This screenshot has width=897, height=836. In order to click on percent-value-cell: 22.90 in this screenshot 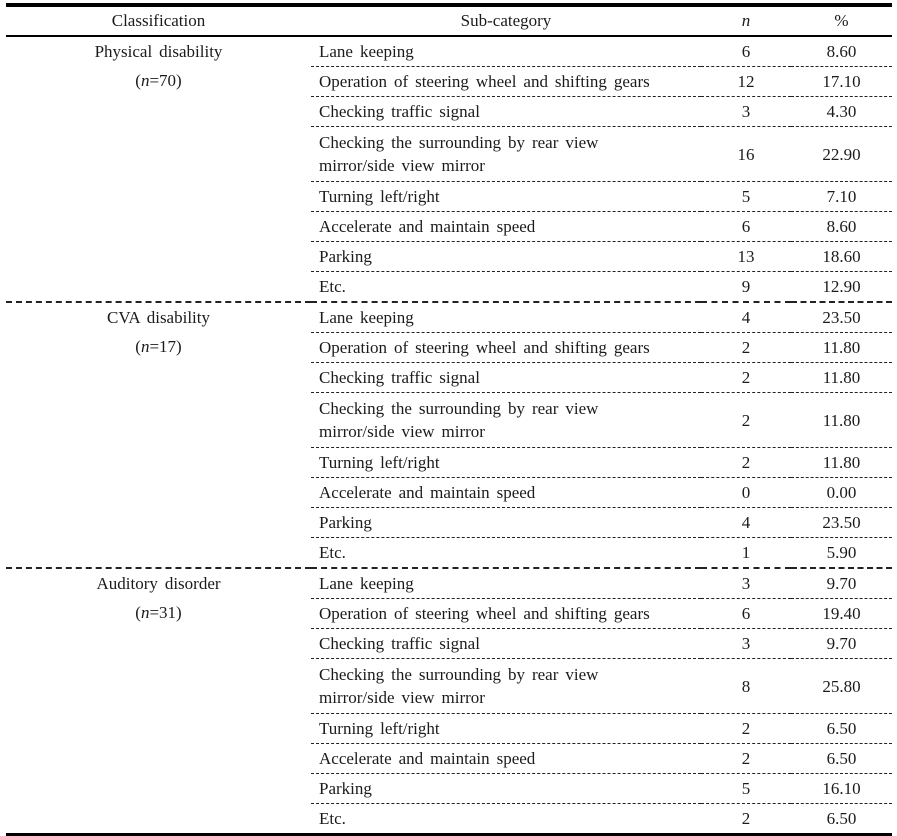, I will do `click(841, 154)`.